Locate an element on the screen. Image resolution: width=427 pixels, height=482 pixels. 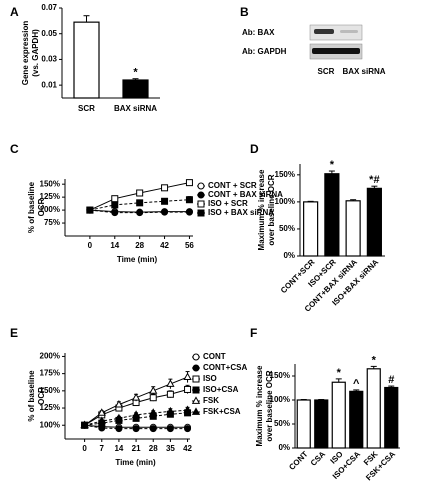
y-axis-label: (vs. GAPDH) is located at coordinates (35, 53).